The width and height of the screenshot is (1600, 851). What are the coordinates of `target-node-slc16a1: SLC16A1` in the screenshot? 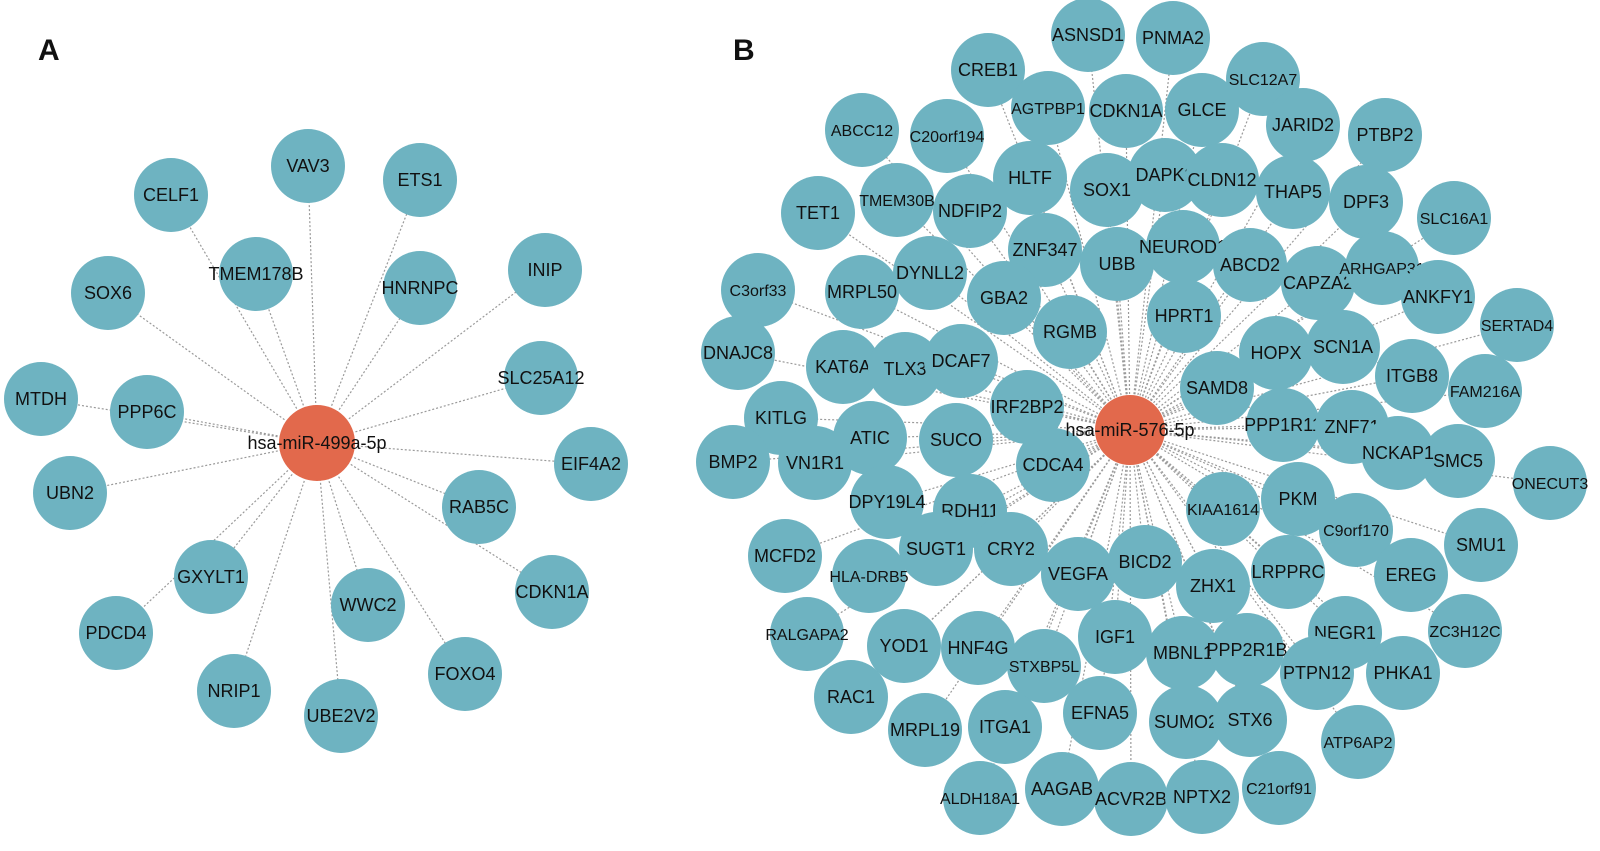 It's located at (1454, 218).